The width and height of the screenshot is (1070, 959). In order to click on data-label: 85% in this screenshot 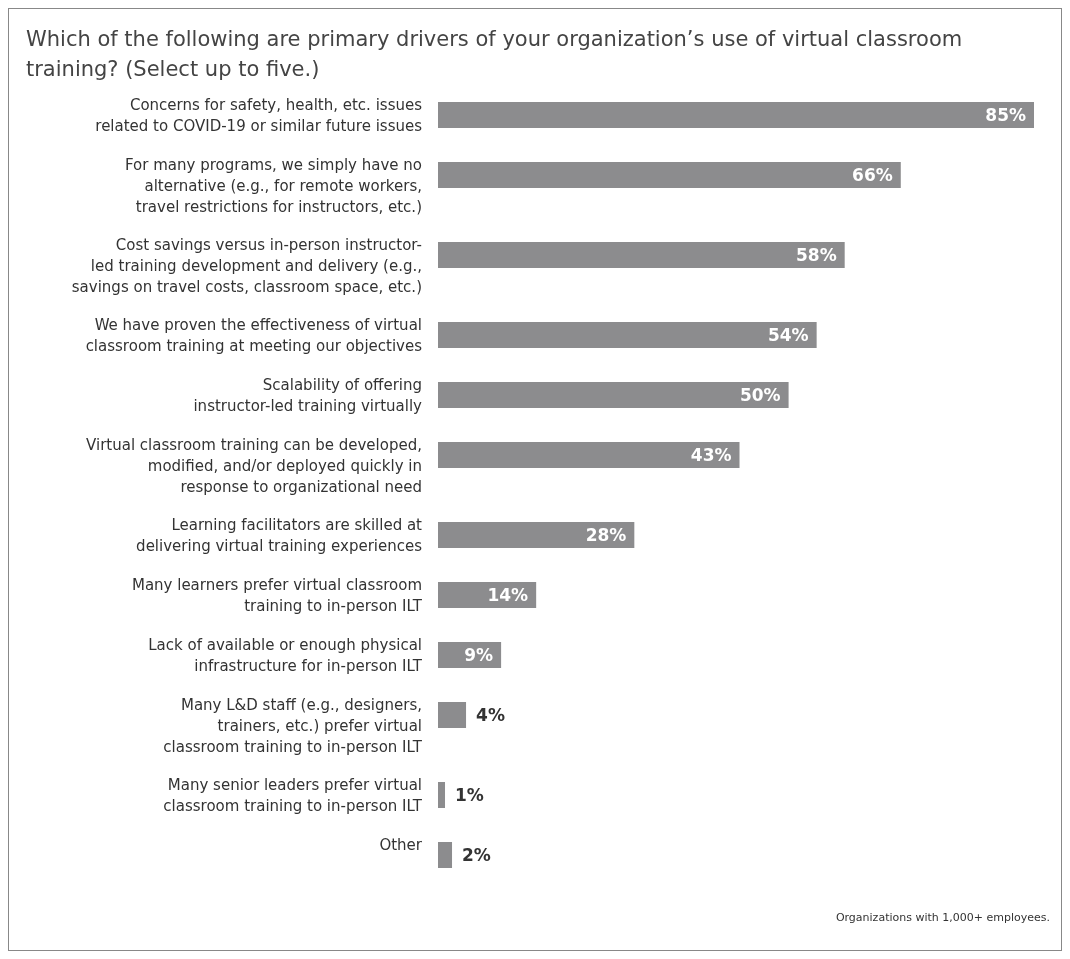, I will do `click(1005, 114)`.